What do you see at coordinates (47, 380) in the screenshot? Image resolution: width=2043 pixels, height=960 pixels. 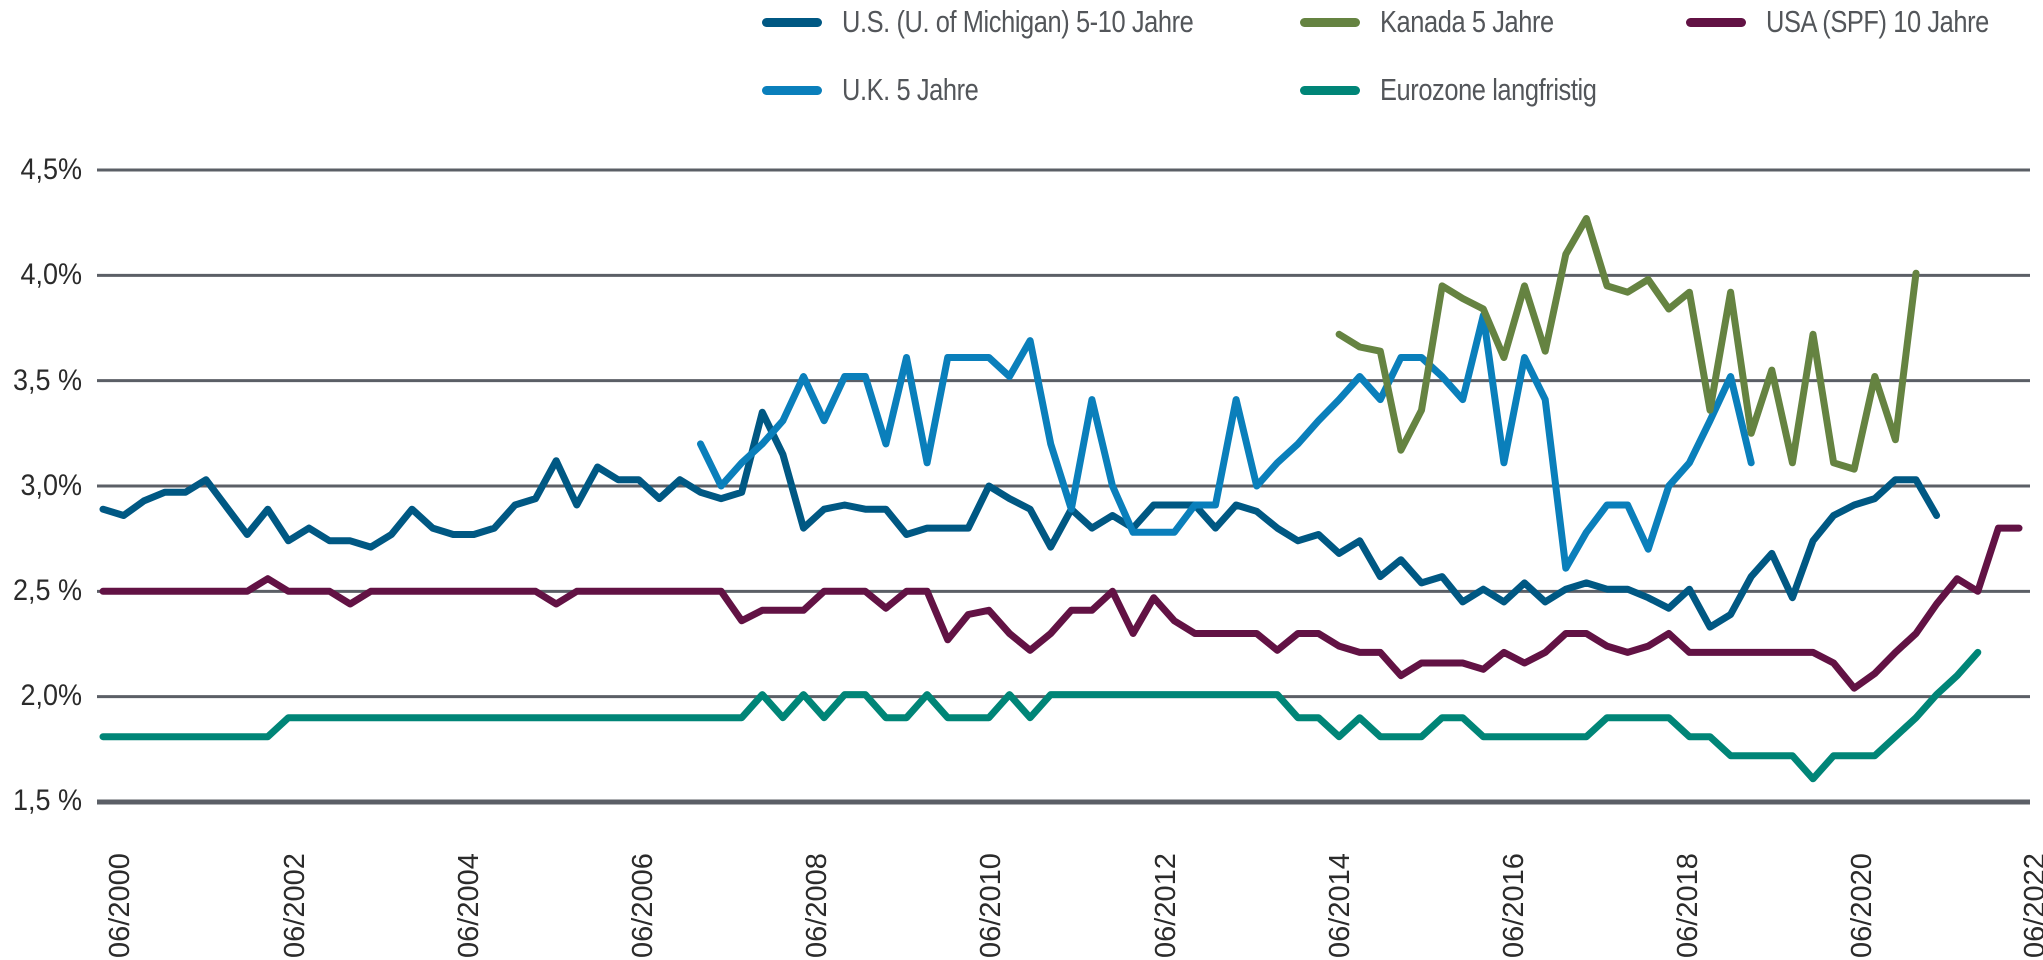 I see `y-tick-label: 3,5 %` at bounding box center [47, 380].